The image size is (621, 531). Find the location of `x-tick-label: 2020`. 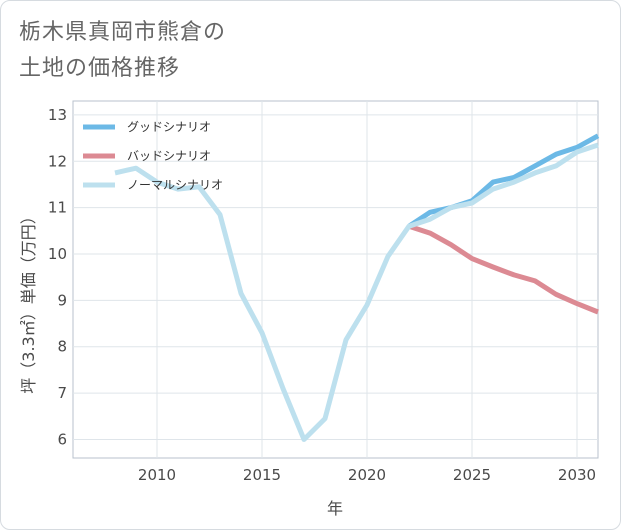

x-tick-label: 2020 is located at coordinates (367, 475).